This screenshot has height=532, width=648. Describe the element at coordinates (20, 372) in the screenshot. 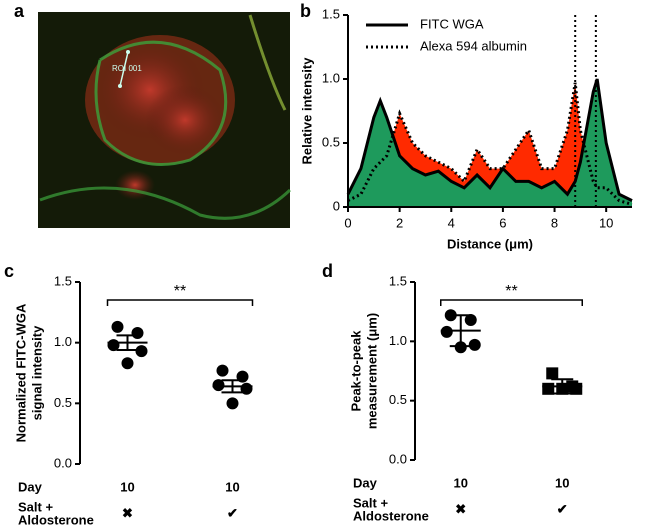

I see `y-axis-label: Normalized FITC-WGA` at that location.